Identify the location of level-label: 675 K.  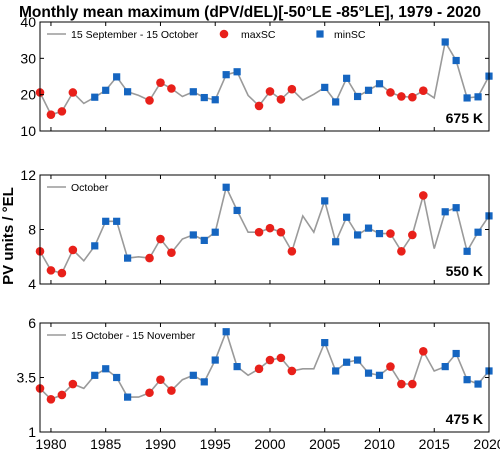
(464, 118).